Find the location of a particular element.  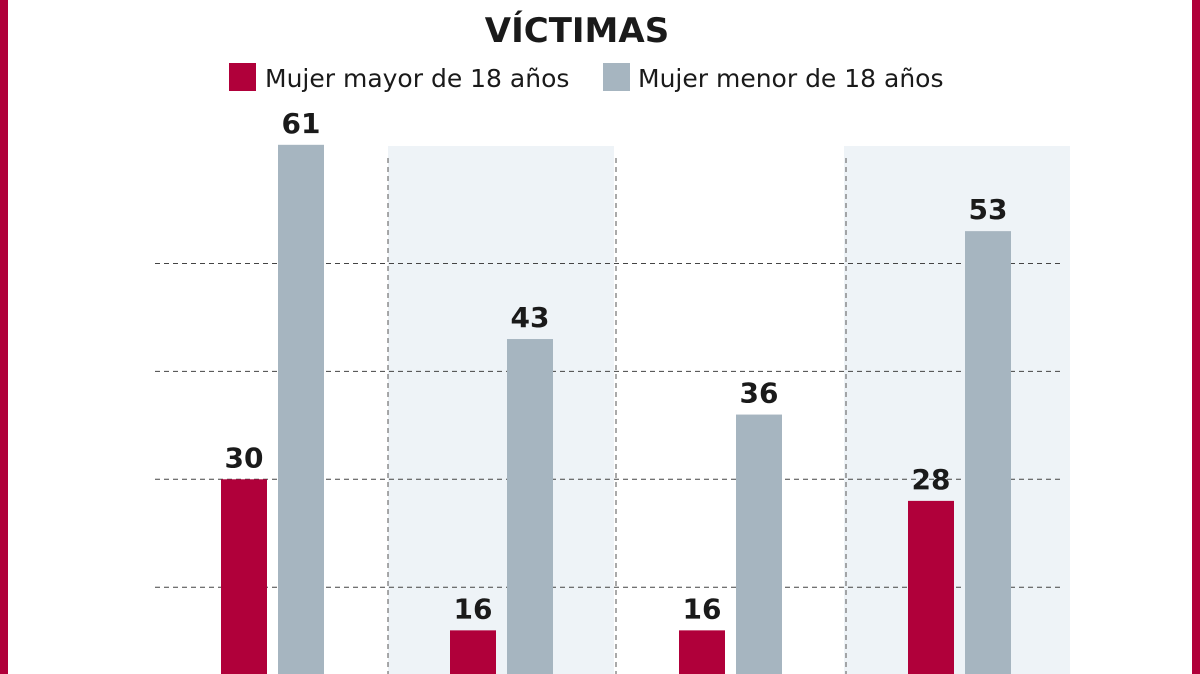

legend-label-menor: Mujer menor de 18 años is located at coordinates (791, 78).